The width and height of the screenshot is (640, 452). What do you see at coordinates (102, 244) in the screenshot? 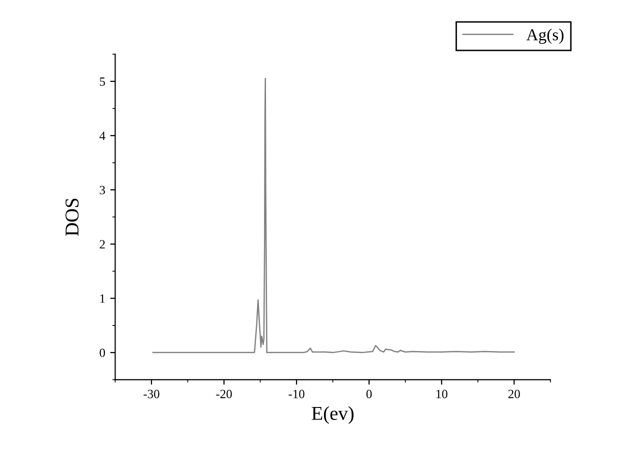
I see `y-tick-label: 2` at bounding box center [102, 244].